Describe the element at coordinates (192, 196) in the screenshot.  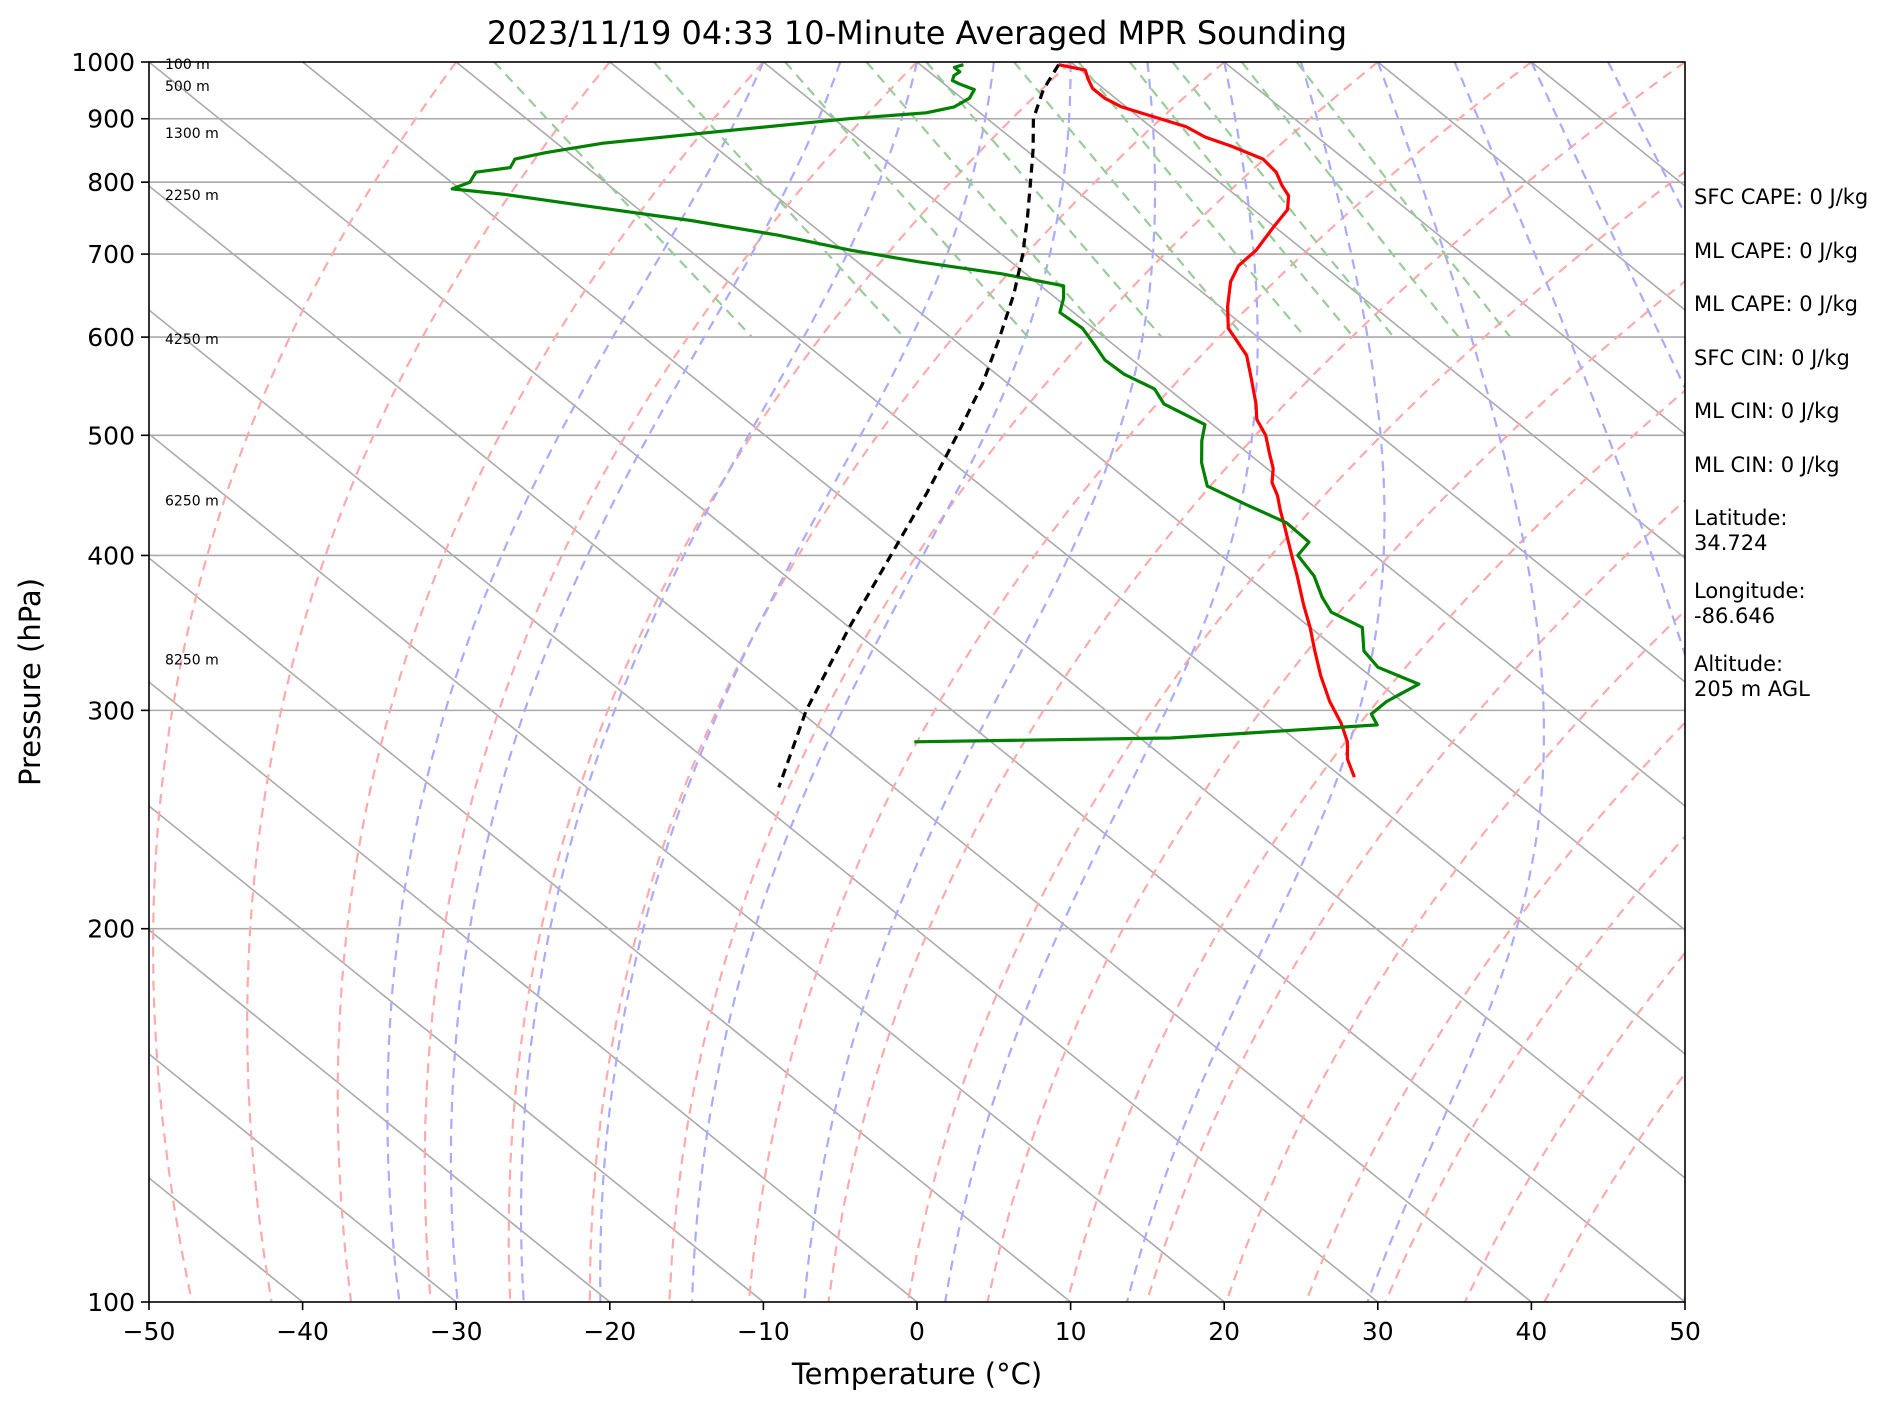
I see `height-label: 2250 m` at that location.